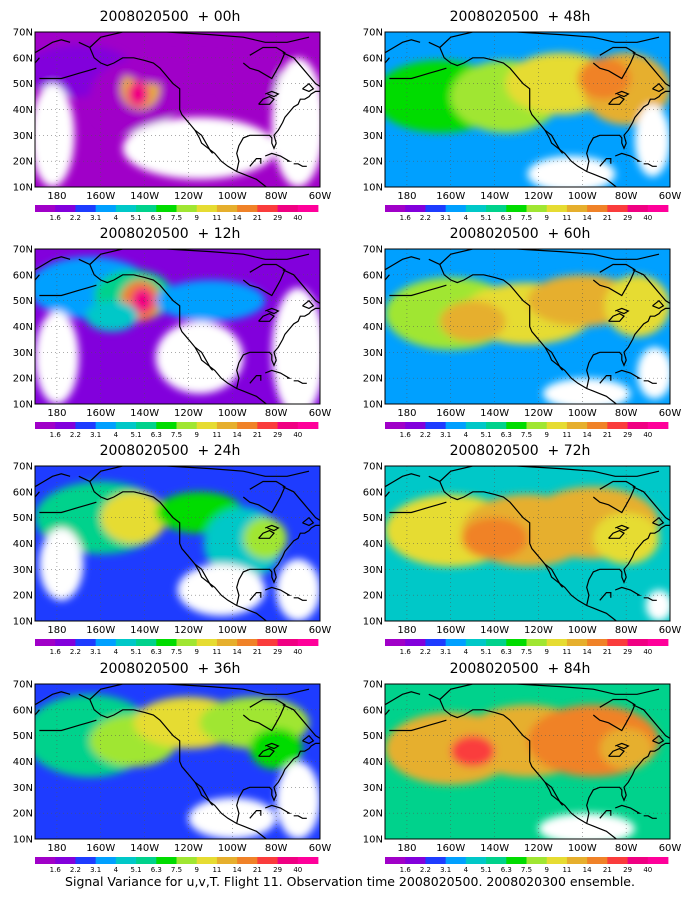 The height and width of the screenshot is (900, 700). What do you see at coordinates (406, 652) in the screenshot?
I see `colorbar-level-label: 1.6` at bounding box center [406, 652].